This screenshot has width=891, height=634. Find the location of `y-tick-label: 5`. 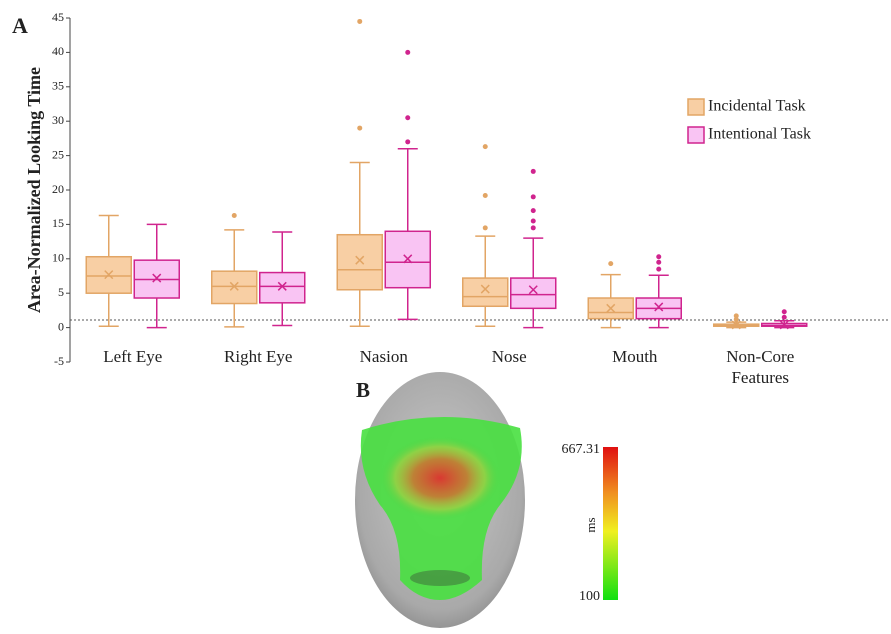

y-tick-label: 5 is located at coordinates (61, 292).